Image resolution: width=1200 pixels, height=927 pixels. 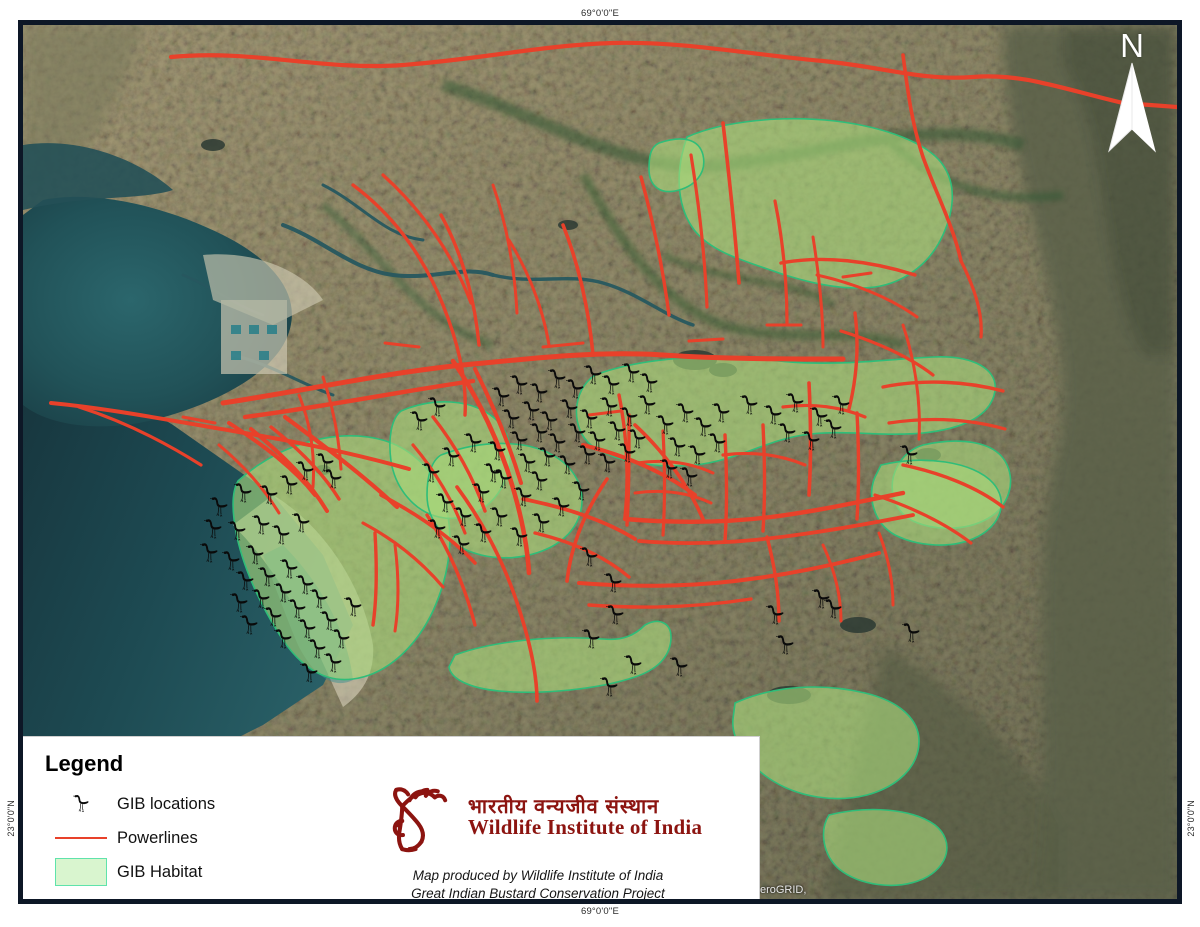 I want to click on logo-hindi-name: भारतीय वन्यजीव संस्थान, so click(x=563, y=806).